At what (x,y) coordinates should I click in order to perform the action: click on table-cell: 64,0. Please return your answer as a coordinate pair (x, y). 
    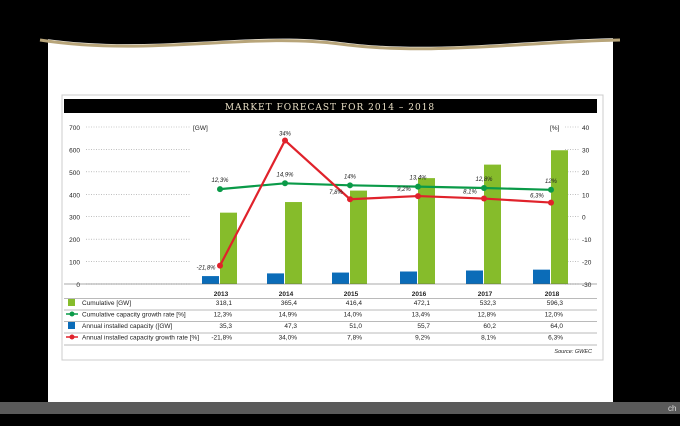
    Looking at the image, I should click on (556, 326).